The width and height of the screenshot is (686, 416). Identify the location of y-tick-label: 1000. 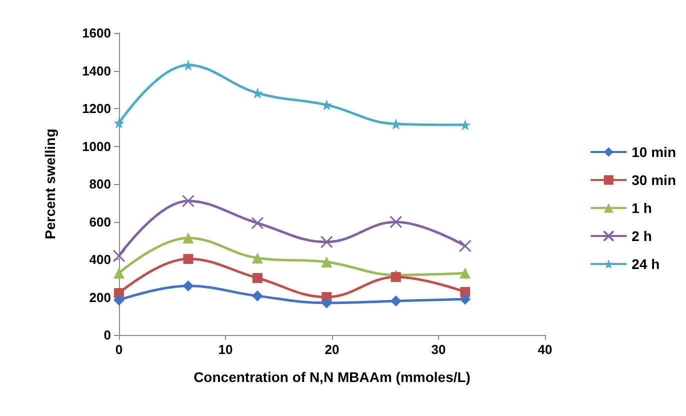
(96, 146).